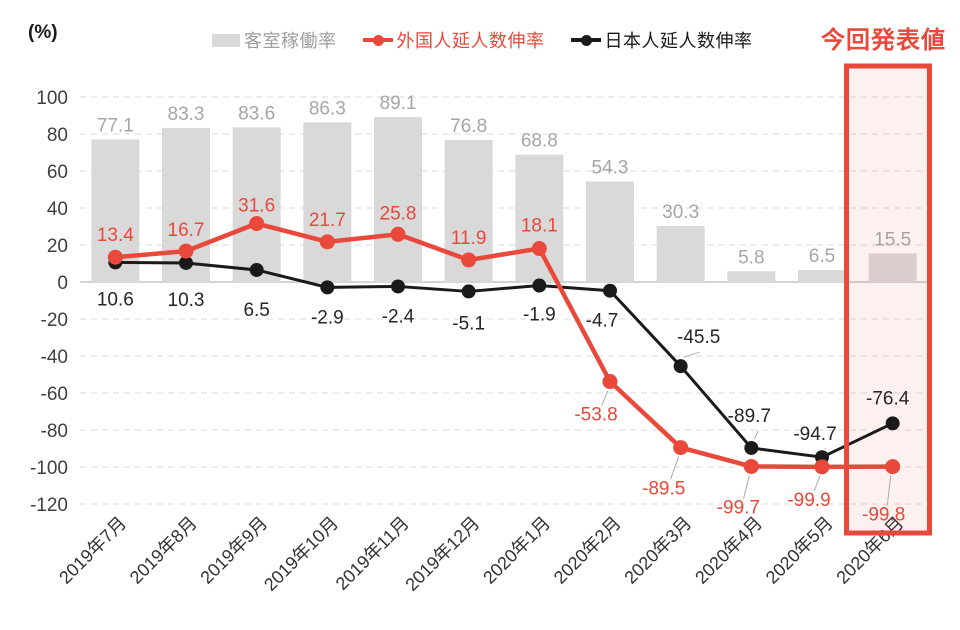  I want to click on point-value-label: -53.8, so click(595, 415).